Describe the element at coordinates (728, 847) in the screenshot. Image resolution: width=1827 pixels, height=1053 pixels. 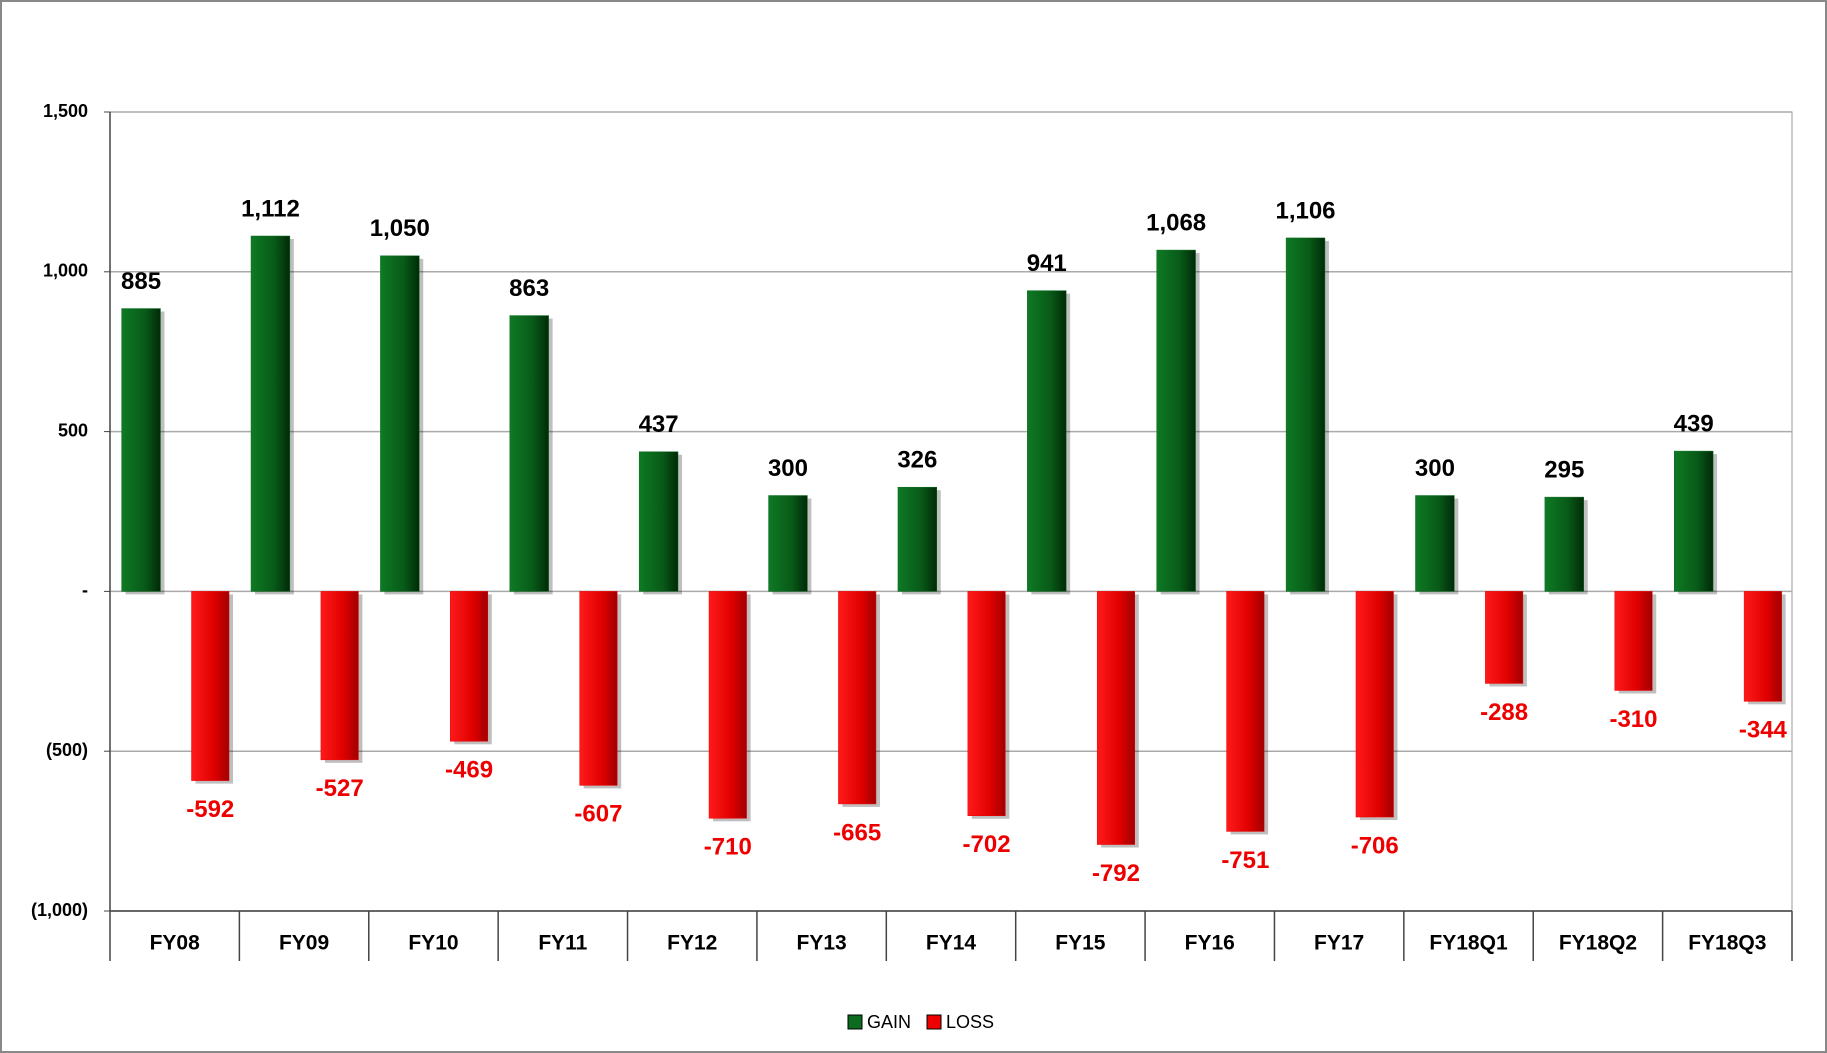
I see `value-label: -710` at that location.